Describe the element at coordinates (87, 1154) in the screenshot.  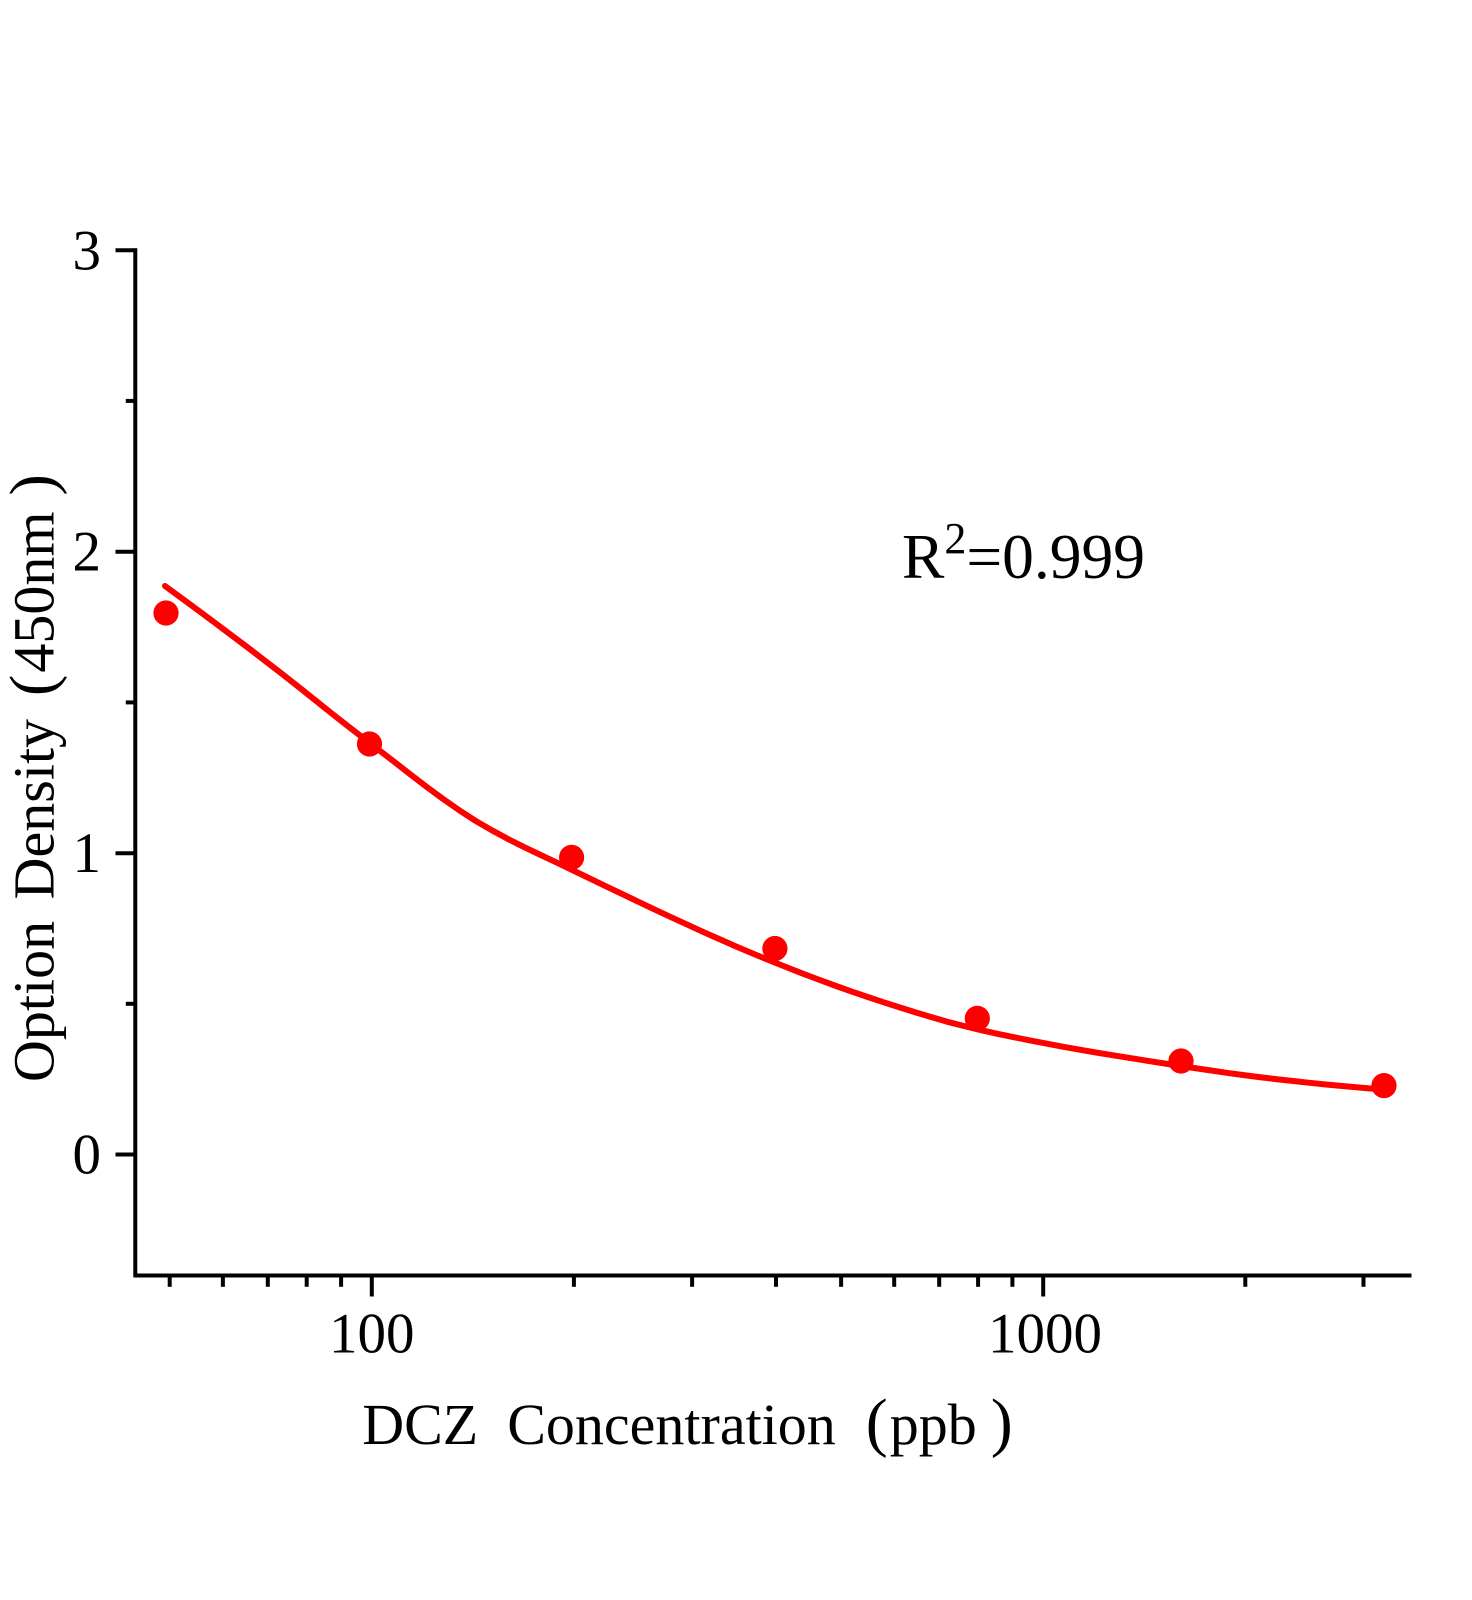
I see `svg-text: 0` at that location.